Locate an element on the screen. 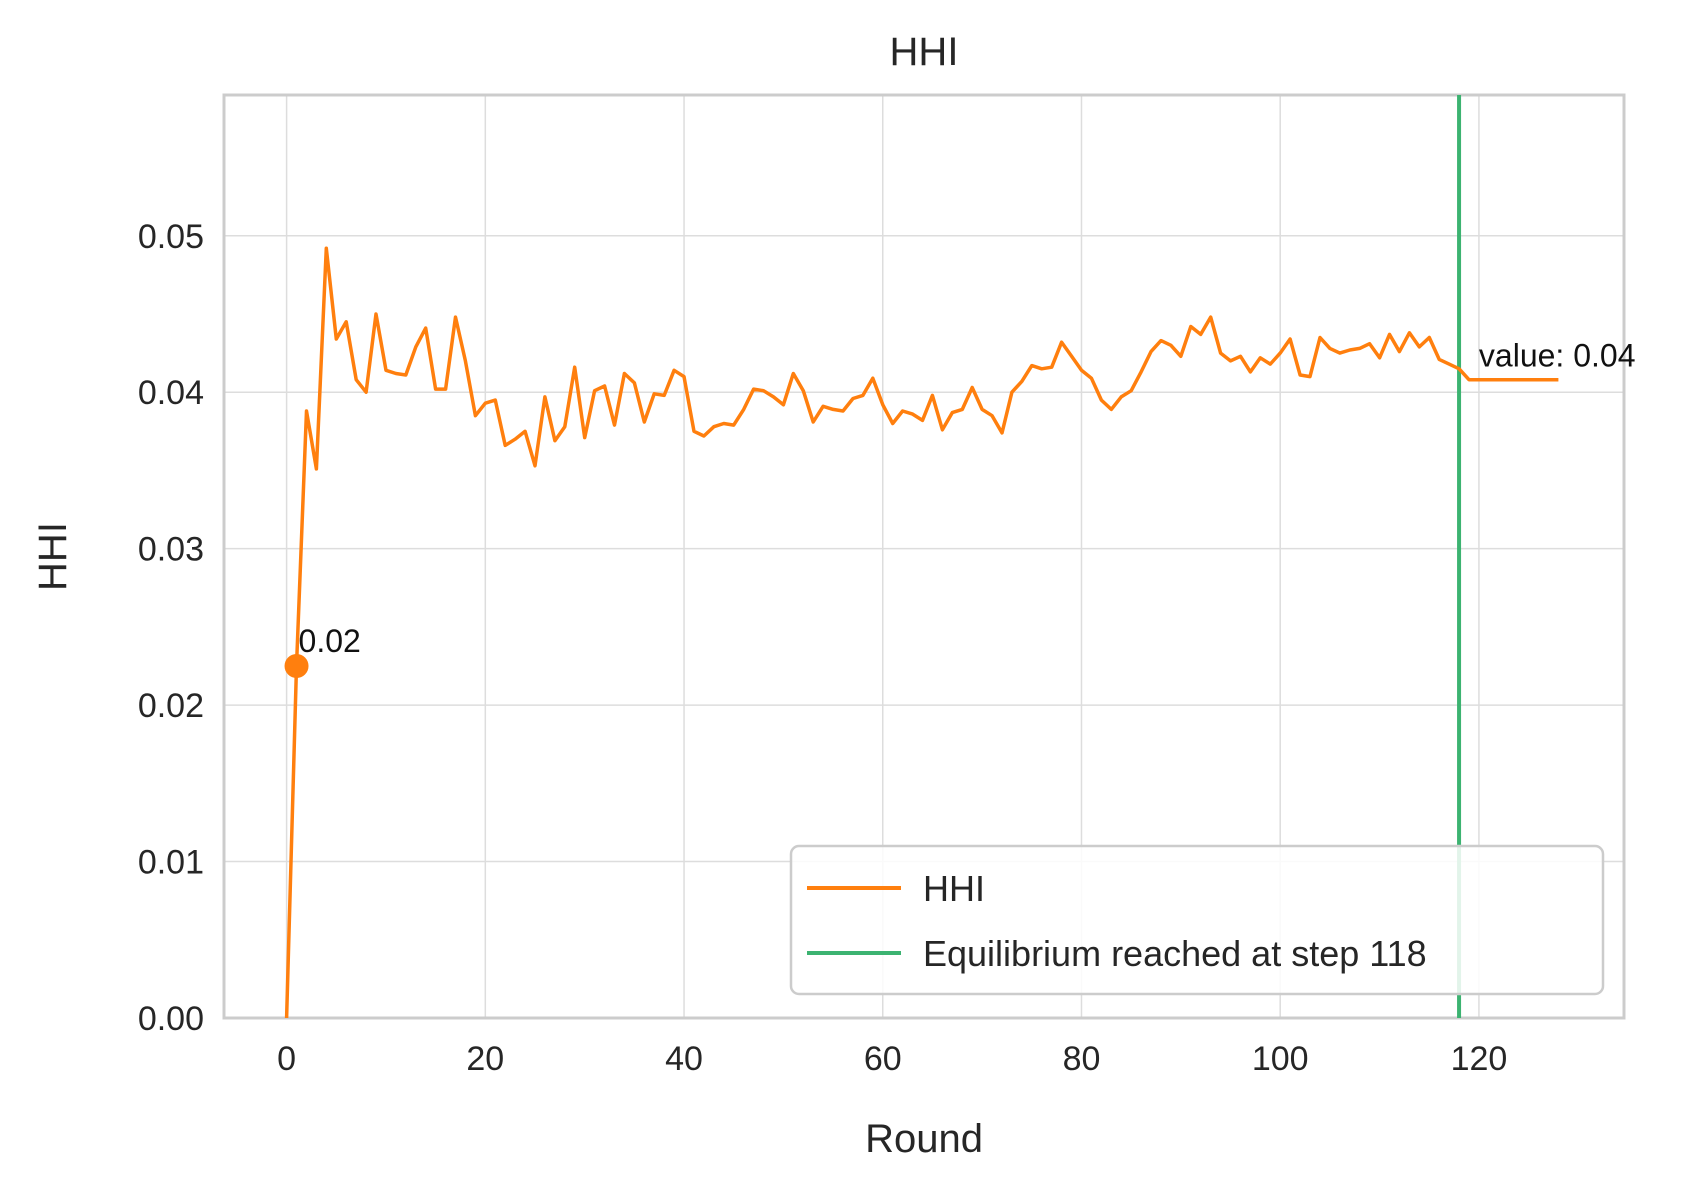 The height and width of the screenshot is (1190, 1707). x-tick-label: 60 is located at coordinates (883, 1059).